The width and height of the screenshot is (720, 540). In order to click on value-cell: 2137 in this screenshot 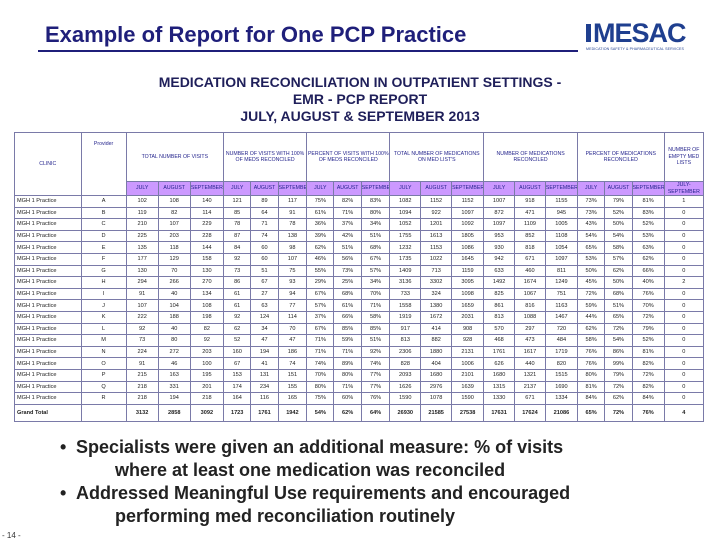, I will do `click(530, 387)`.